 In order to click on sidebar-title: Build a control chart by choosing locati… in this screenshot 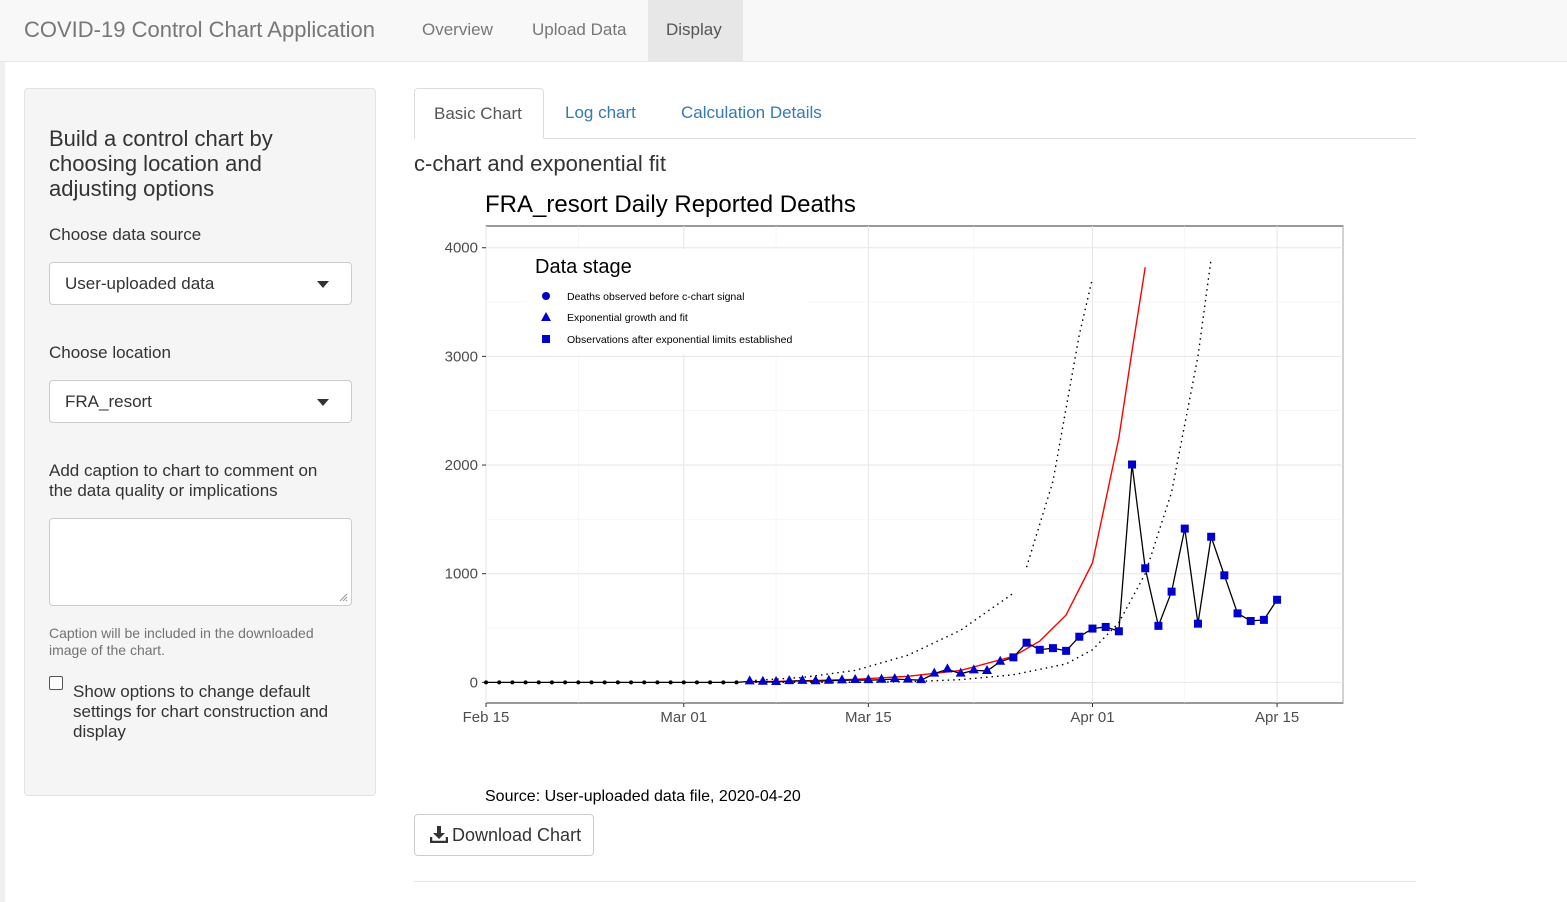, I will do `click(161, 163)`.